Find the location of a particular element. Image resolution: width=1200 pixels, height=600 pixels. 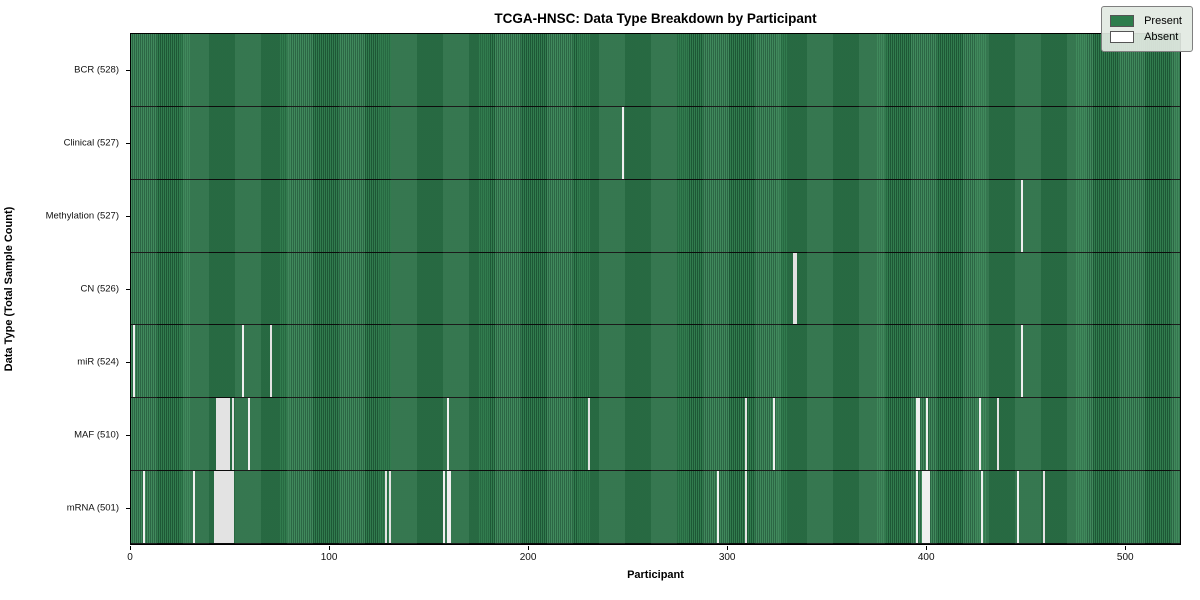

x-tick-label-400: 400 is located at coordinates (926, 557).